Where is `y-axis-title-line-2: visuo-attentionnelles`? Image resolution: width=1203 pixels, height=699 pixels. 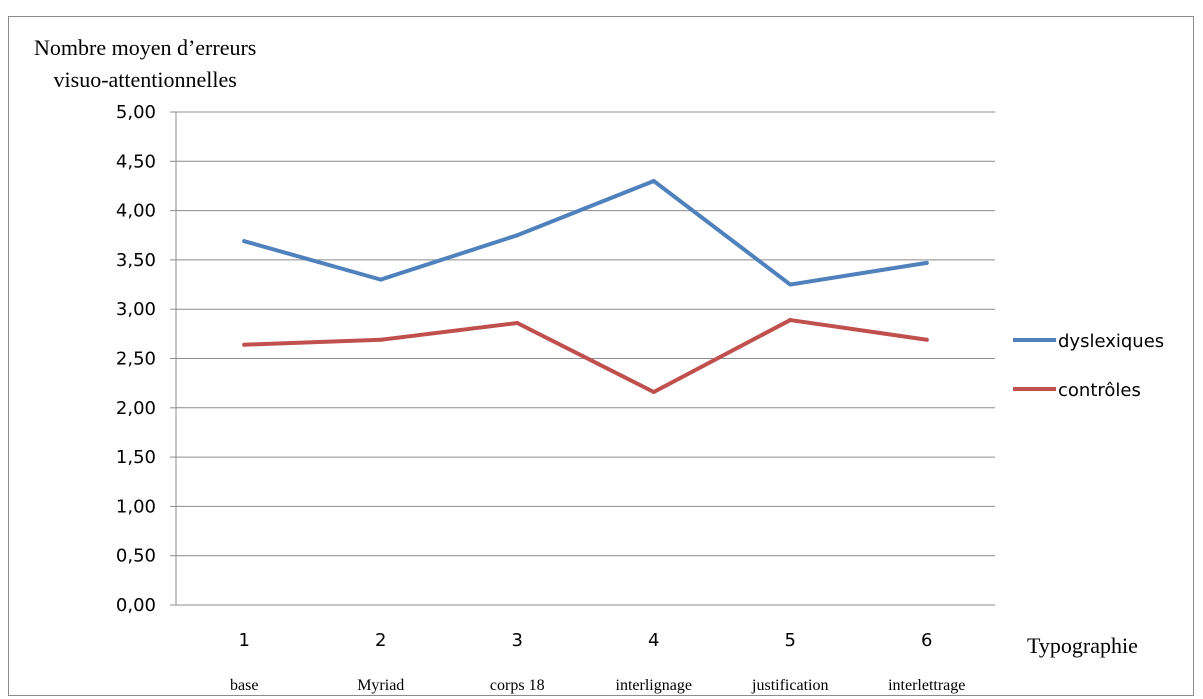
y-axis-title-line-2: visuo-attentionnelles is located at coordinates (145, 79).